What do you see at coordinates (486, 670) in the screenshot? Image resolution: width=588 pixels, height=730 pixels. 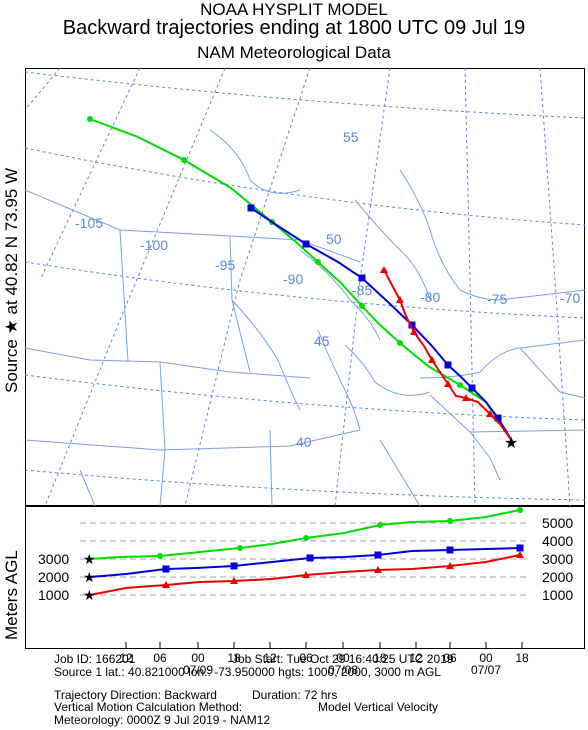 I see `time-date-label: 07/07` at bounding box center [486, 670].